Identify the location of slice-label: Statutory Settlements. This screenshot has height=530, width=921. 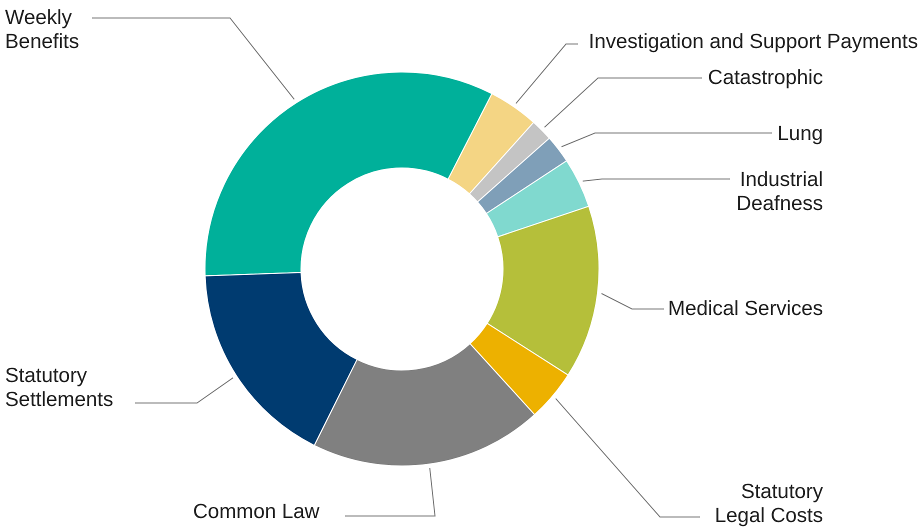
(59, 387).